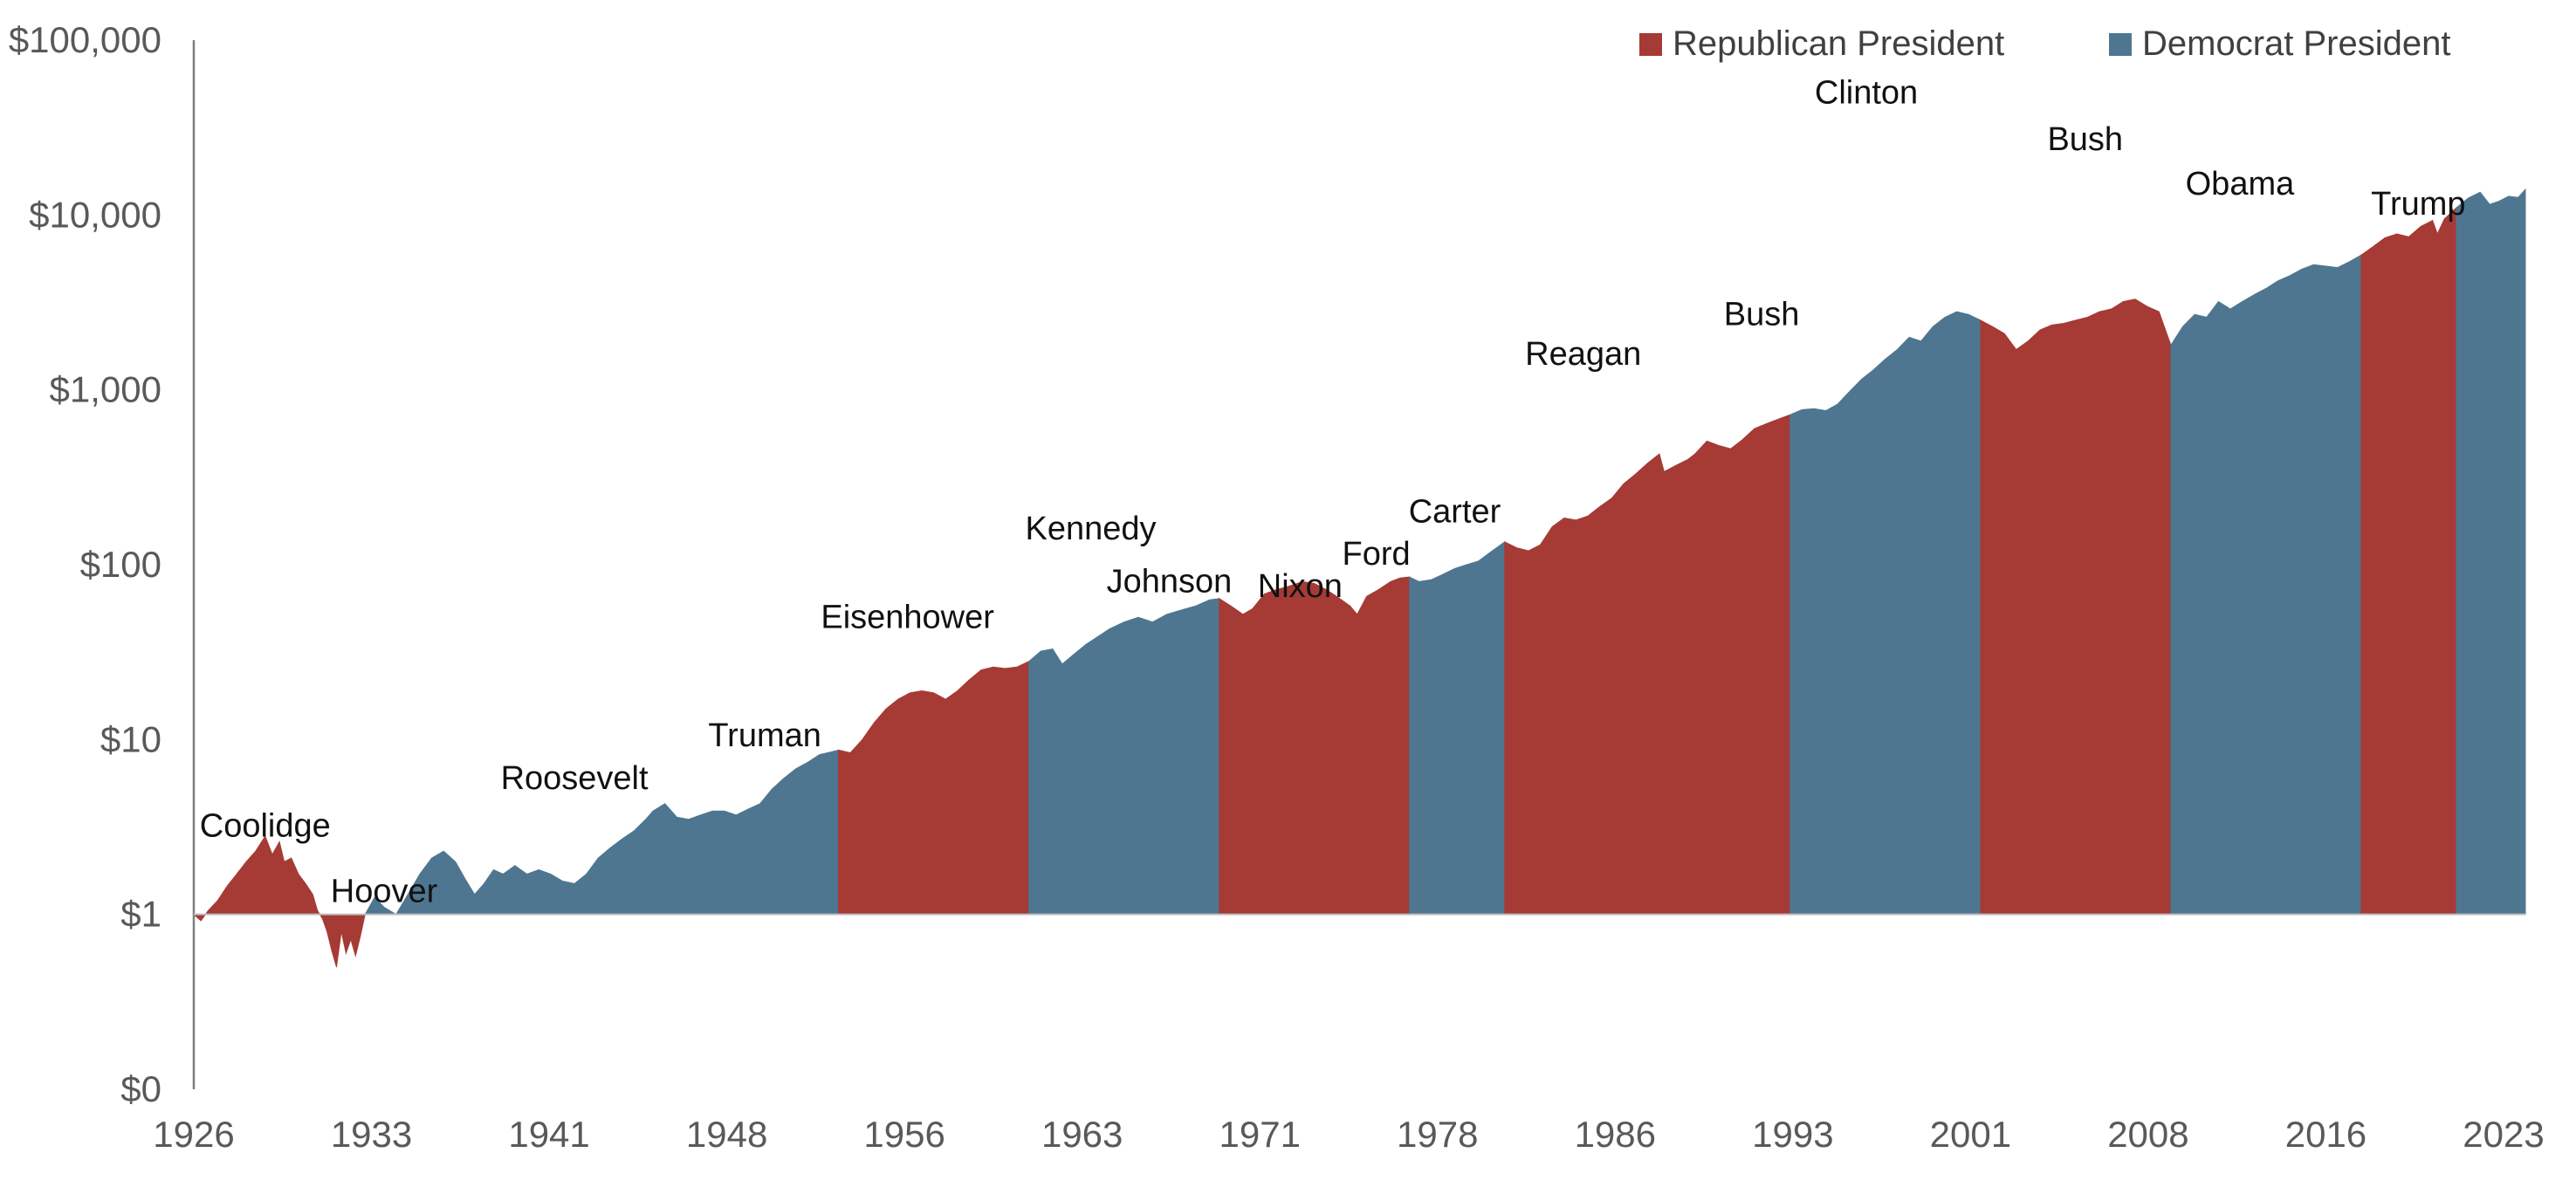 The height and width of the screenshot is (1194, 2576). What do you see at coordinates (1455, 512) in the screenshot?
I see `president-label: Carter` at bounding box center [1455, 512].